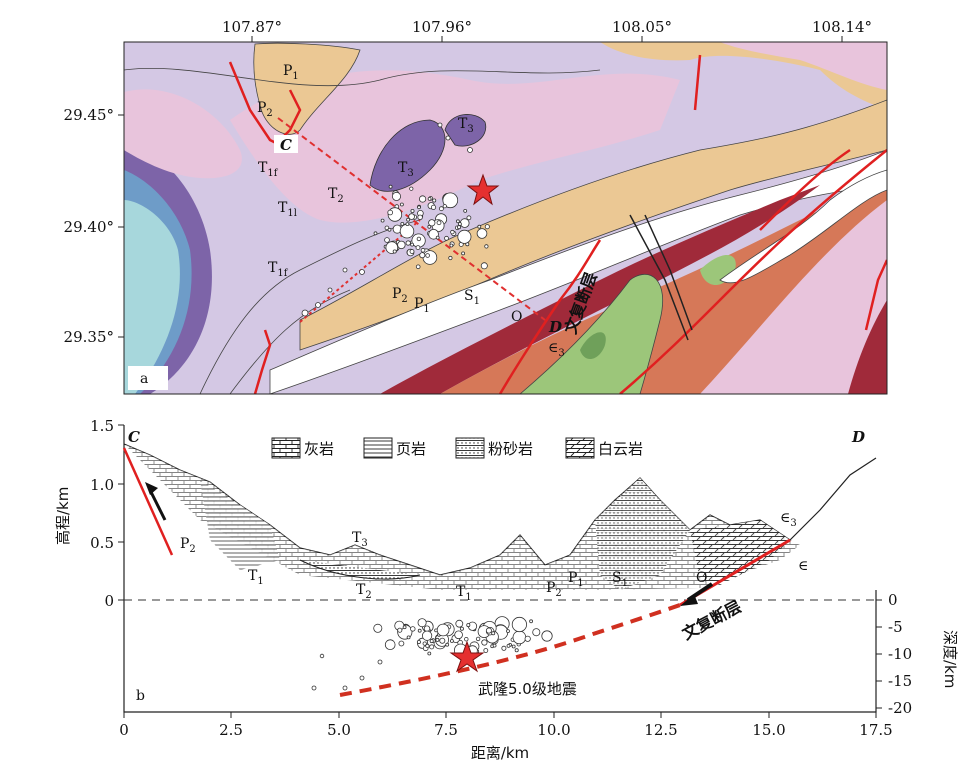 The image size is (970, 770). Describe the element at coordinates (432, 653) in the screenshot. I see `section-aftershock-cluster` at that location.